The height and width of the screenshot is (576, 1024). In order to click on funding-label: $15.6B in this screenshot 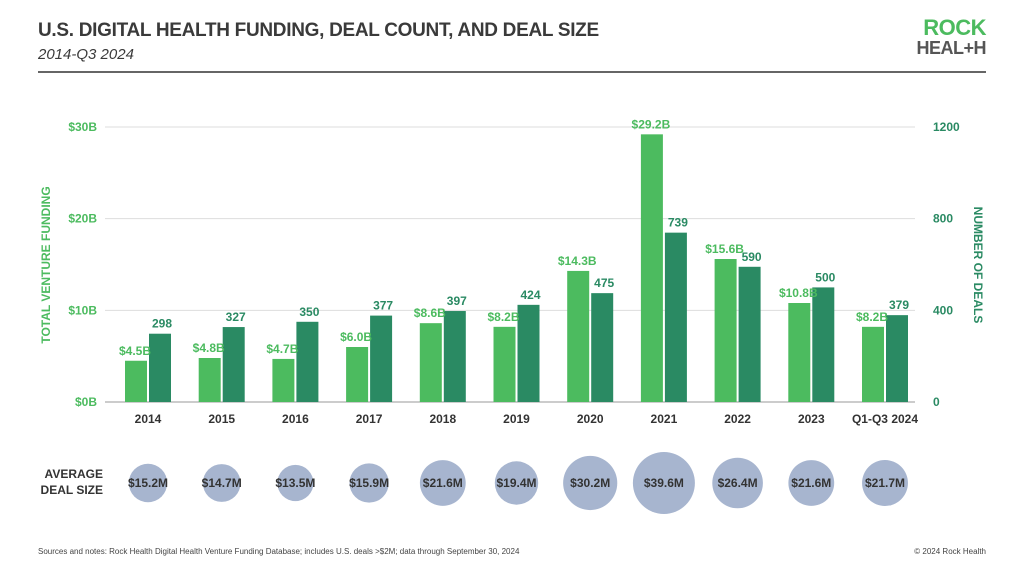, I will do `click(724, 249)`.